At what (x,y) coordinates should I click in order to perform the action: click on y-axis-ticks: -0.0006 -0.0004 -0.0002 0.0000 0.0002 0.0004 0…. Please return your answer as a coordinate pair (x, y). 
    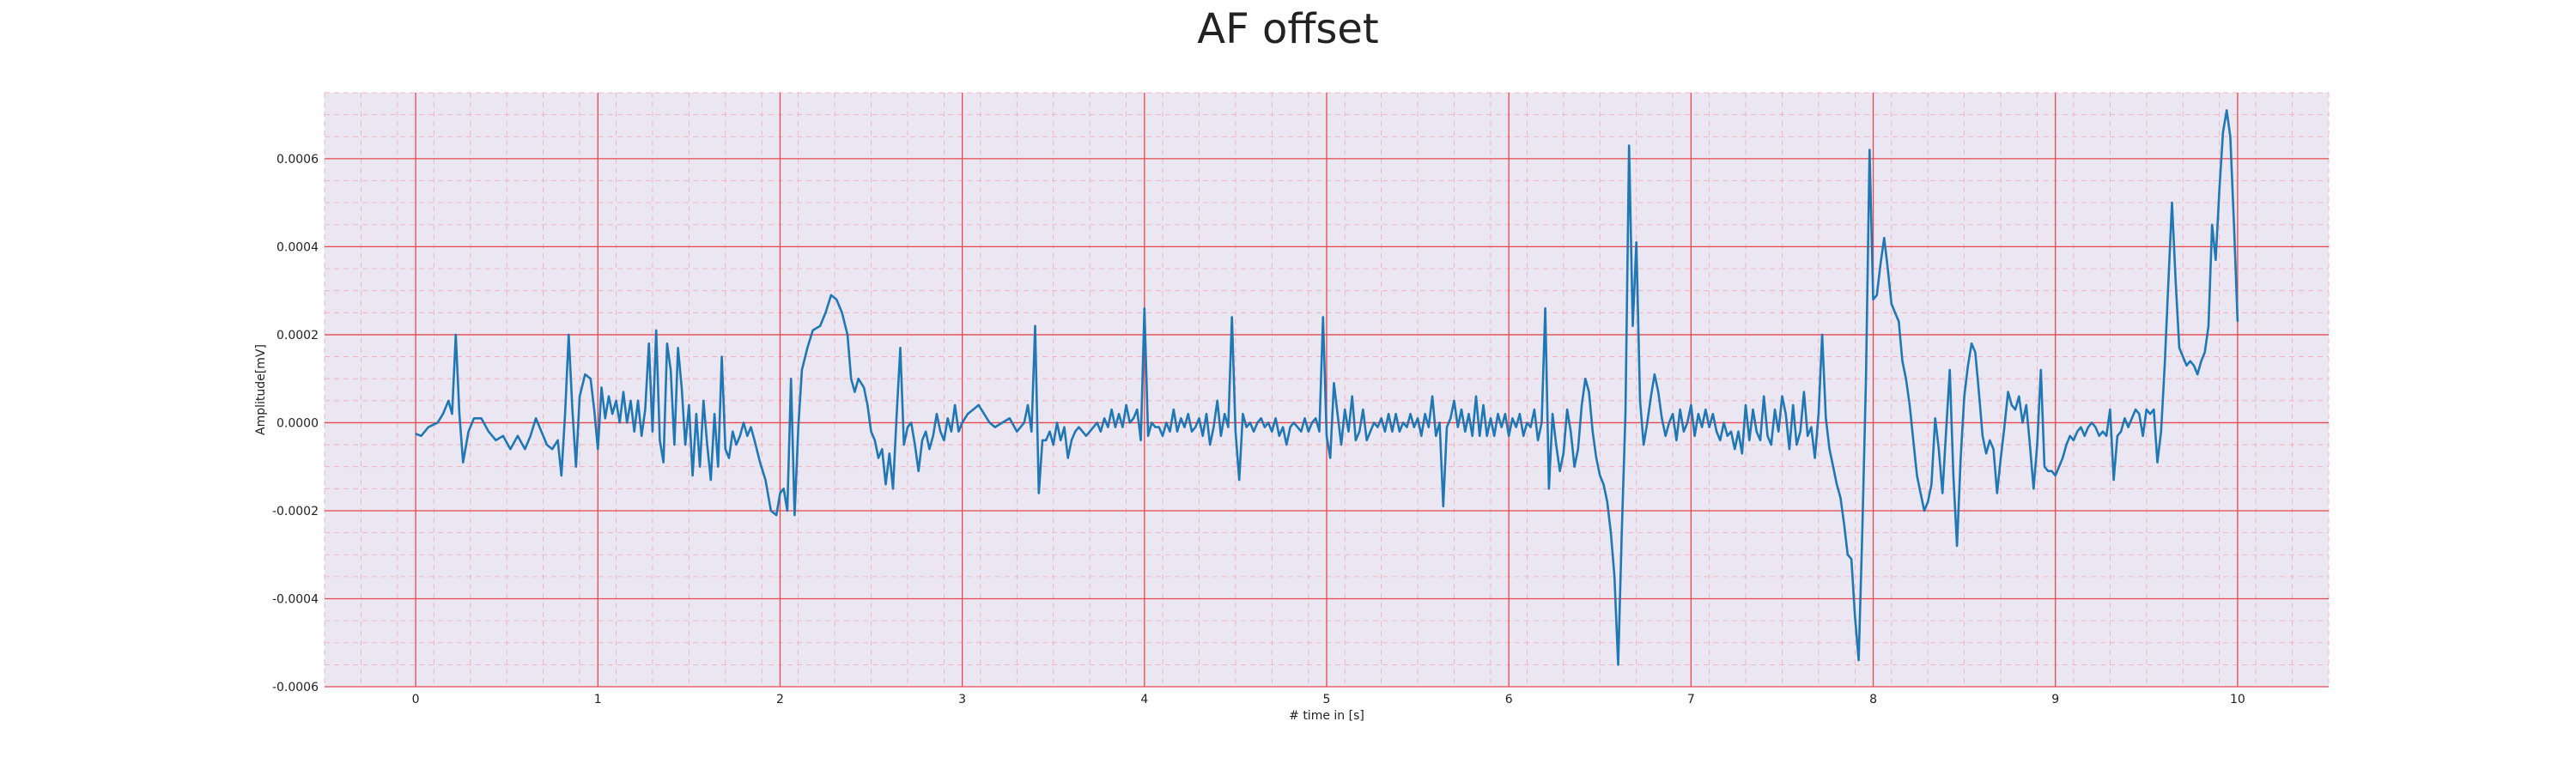
    Looking at the image, I should click on (295, 423).